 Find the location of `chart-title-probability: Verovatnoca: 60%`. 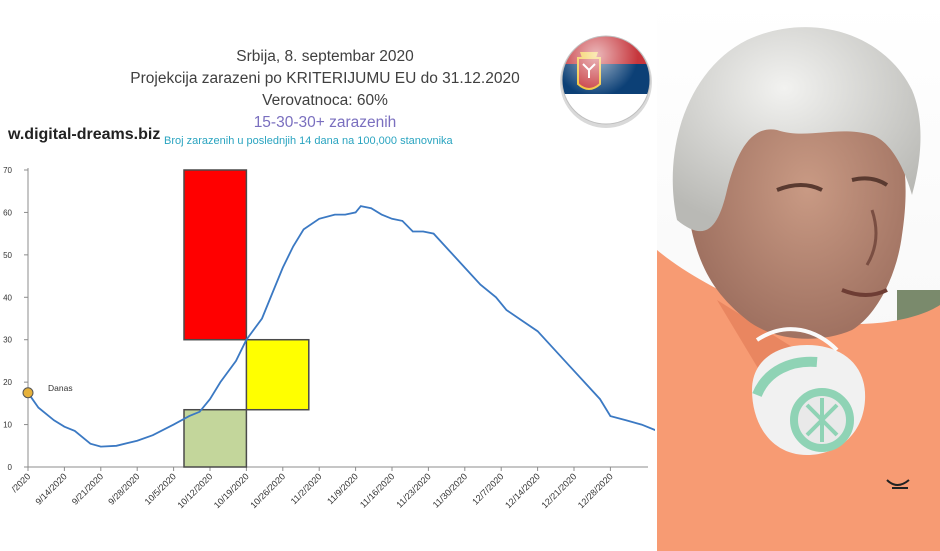

chart-title-probability: Verovatnoca: 60% is located at coordinates (325, 100).